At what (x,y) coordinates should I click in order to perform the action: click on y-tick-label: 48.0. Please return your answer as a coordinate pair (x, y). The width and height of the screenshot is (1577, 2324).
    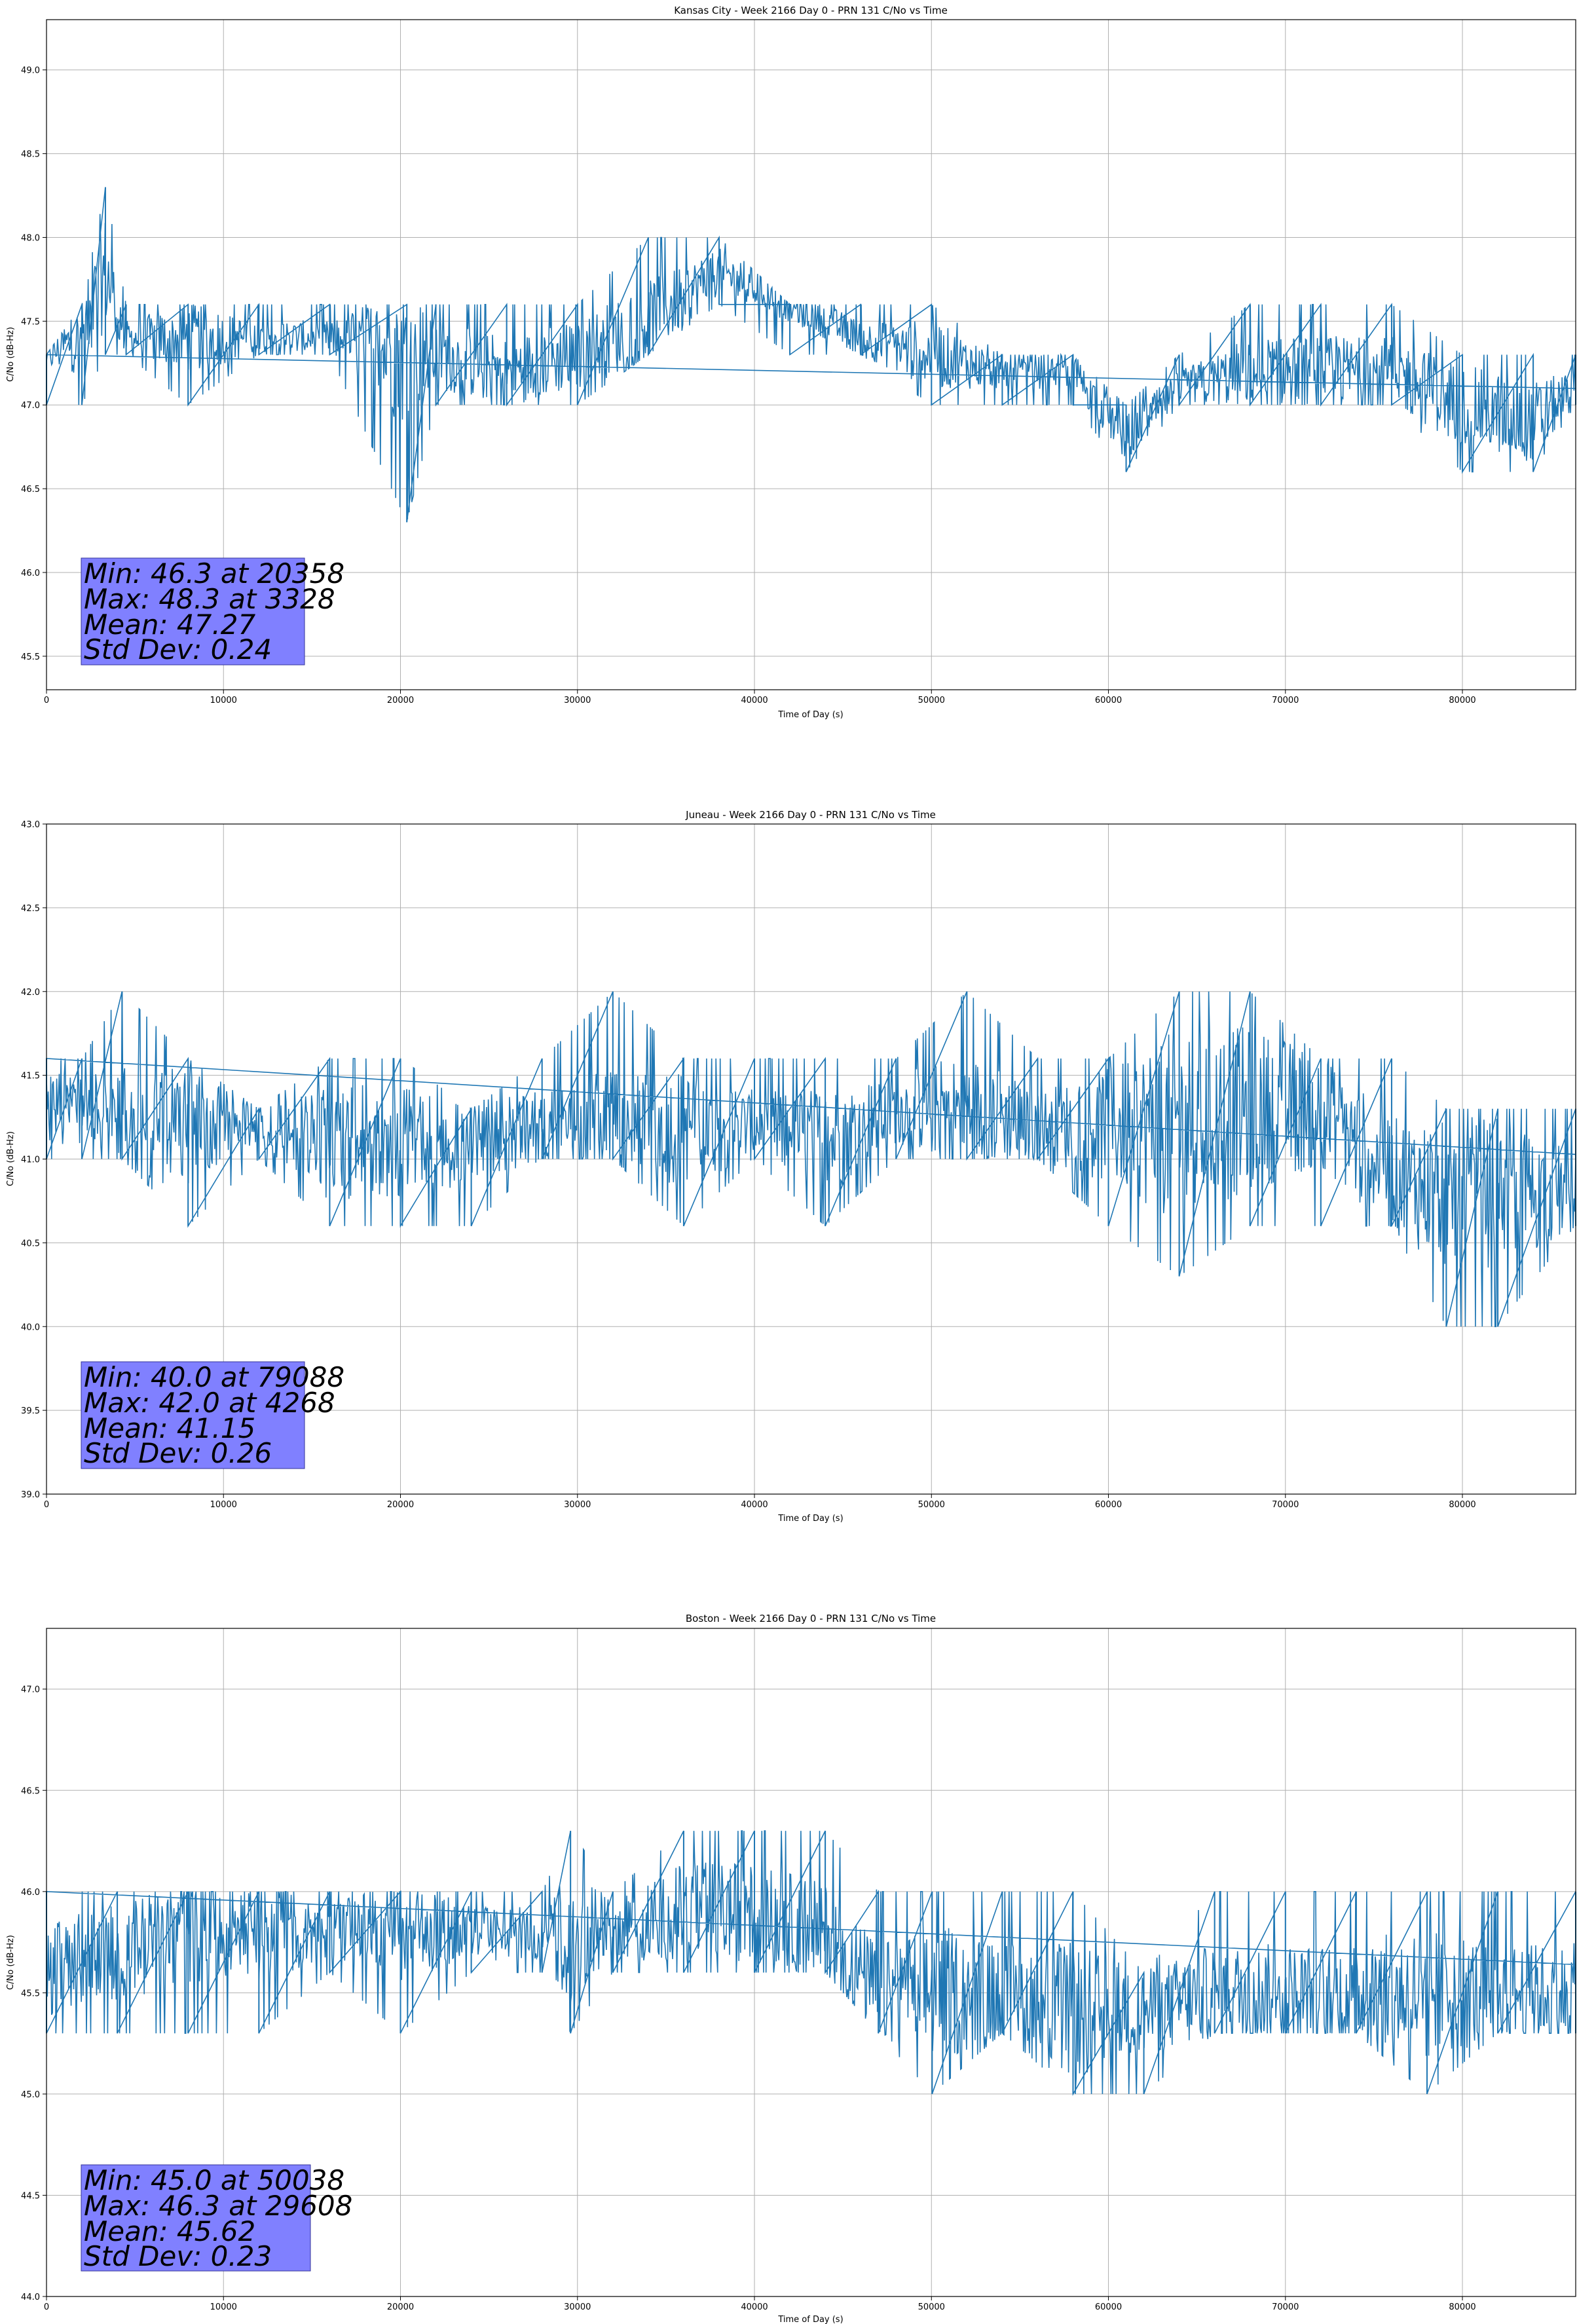
    Looking at the image, I should click on (30, 238).